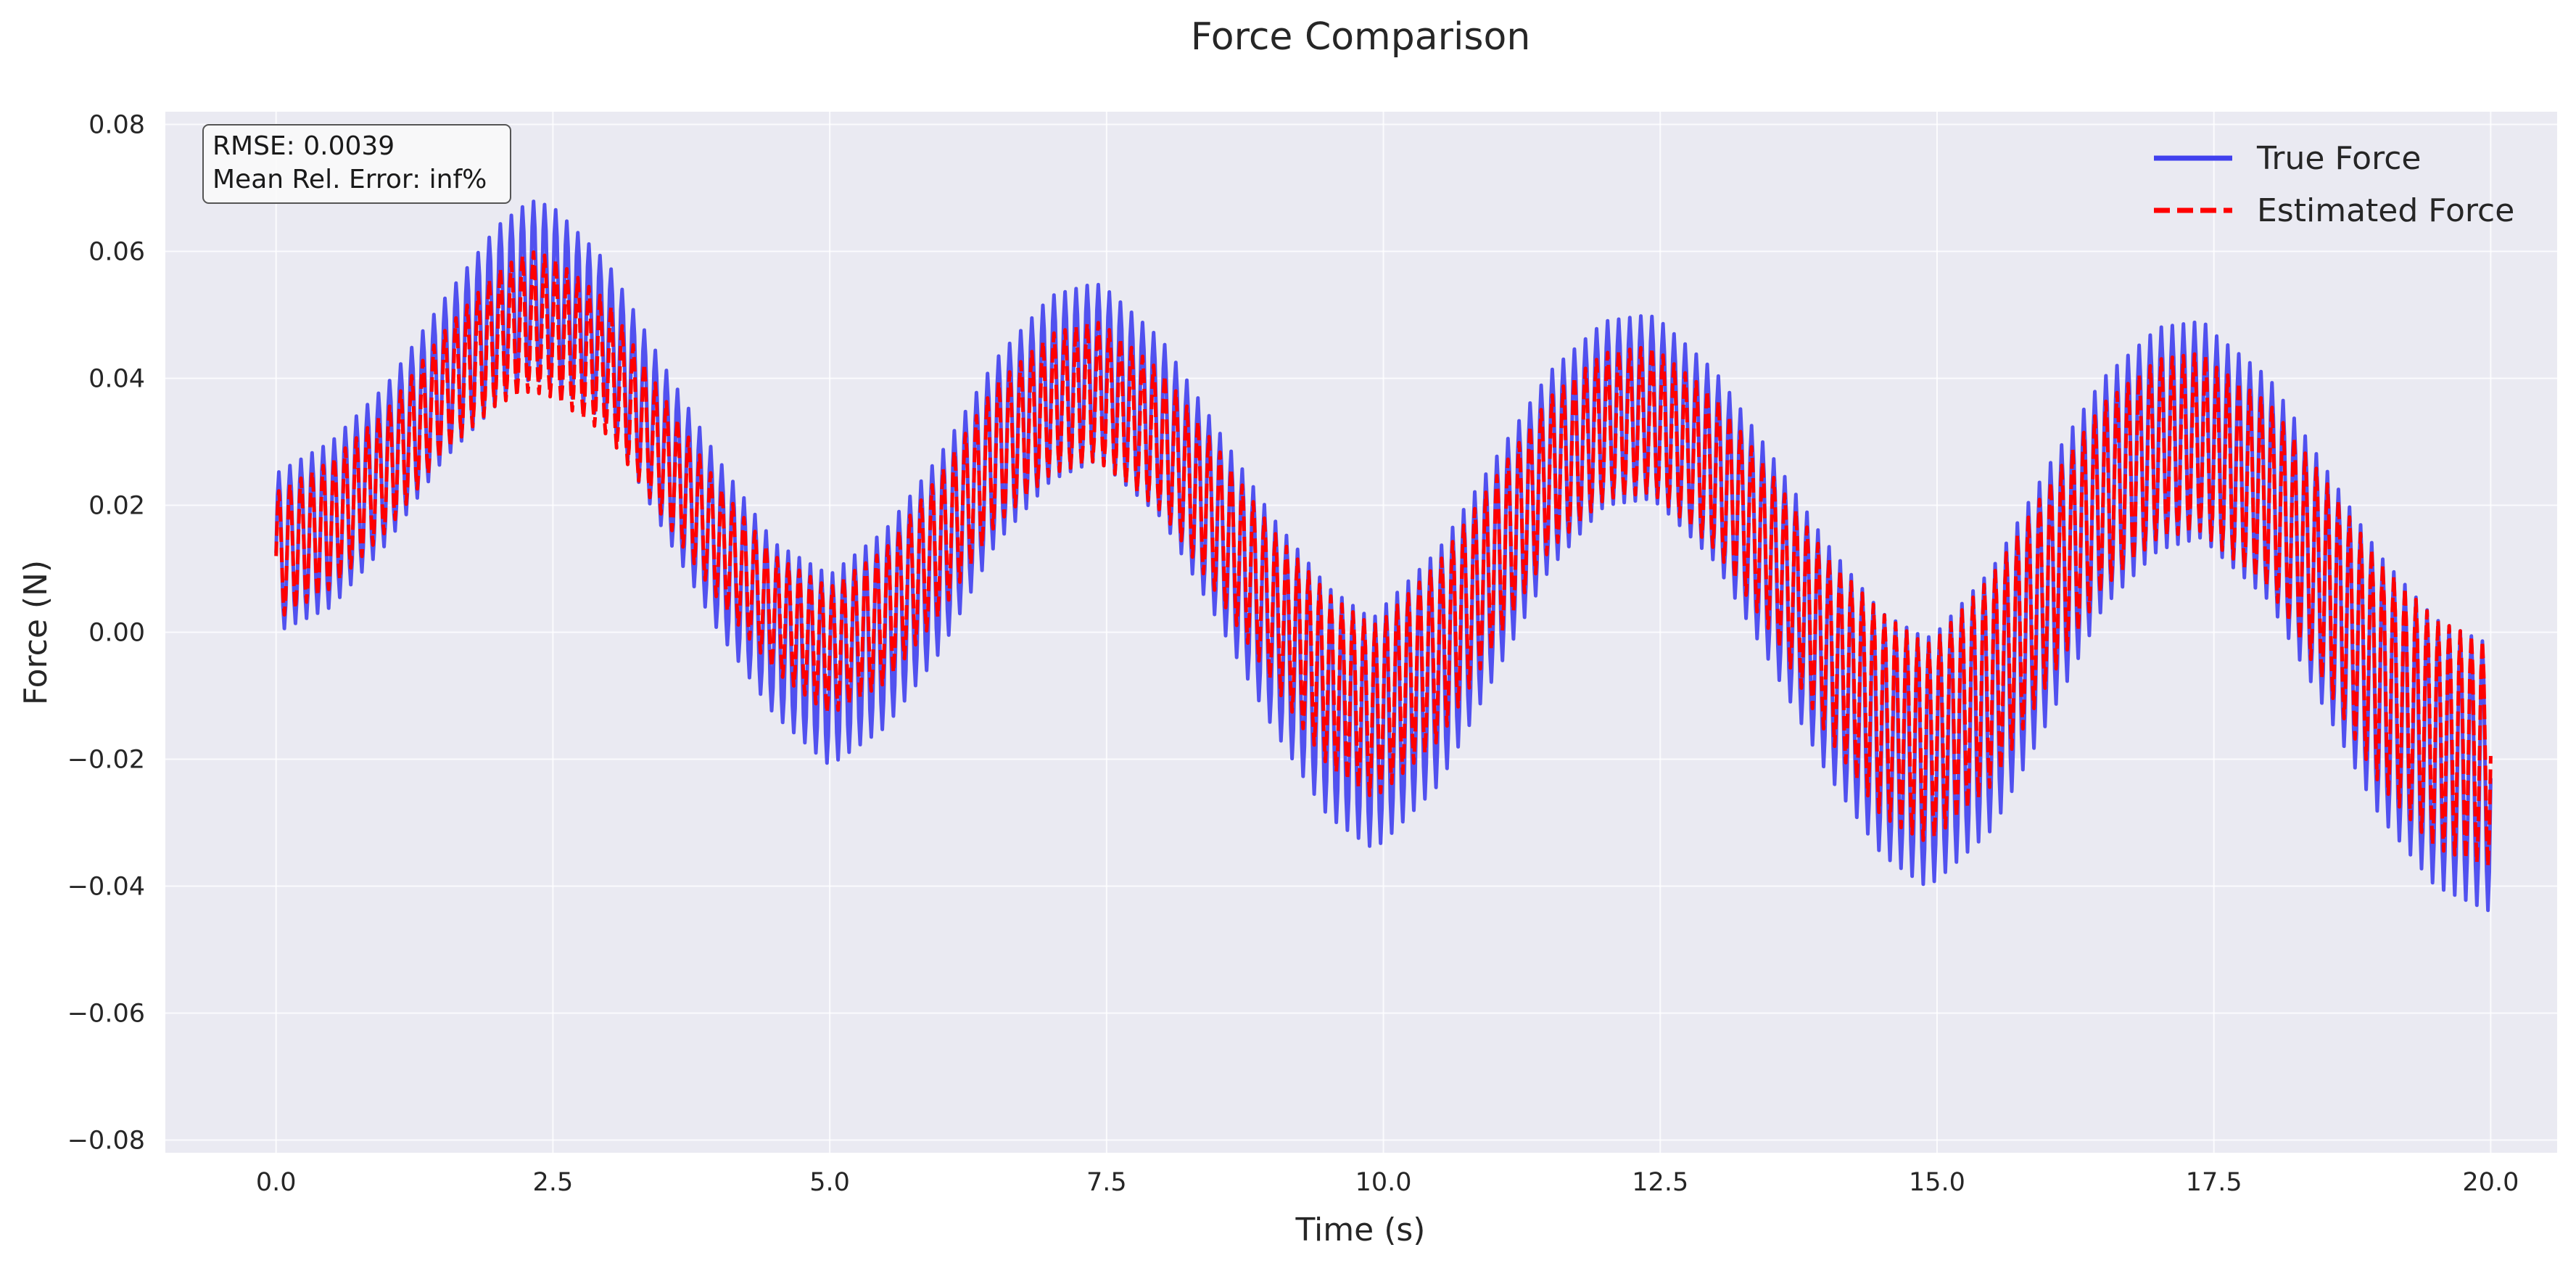  I want to click on y-tick-label: 0.00, so click(116, 633).